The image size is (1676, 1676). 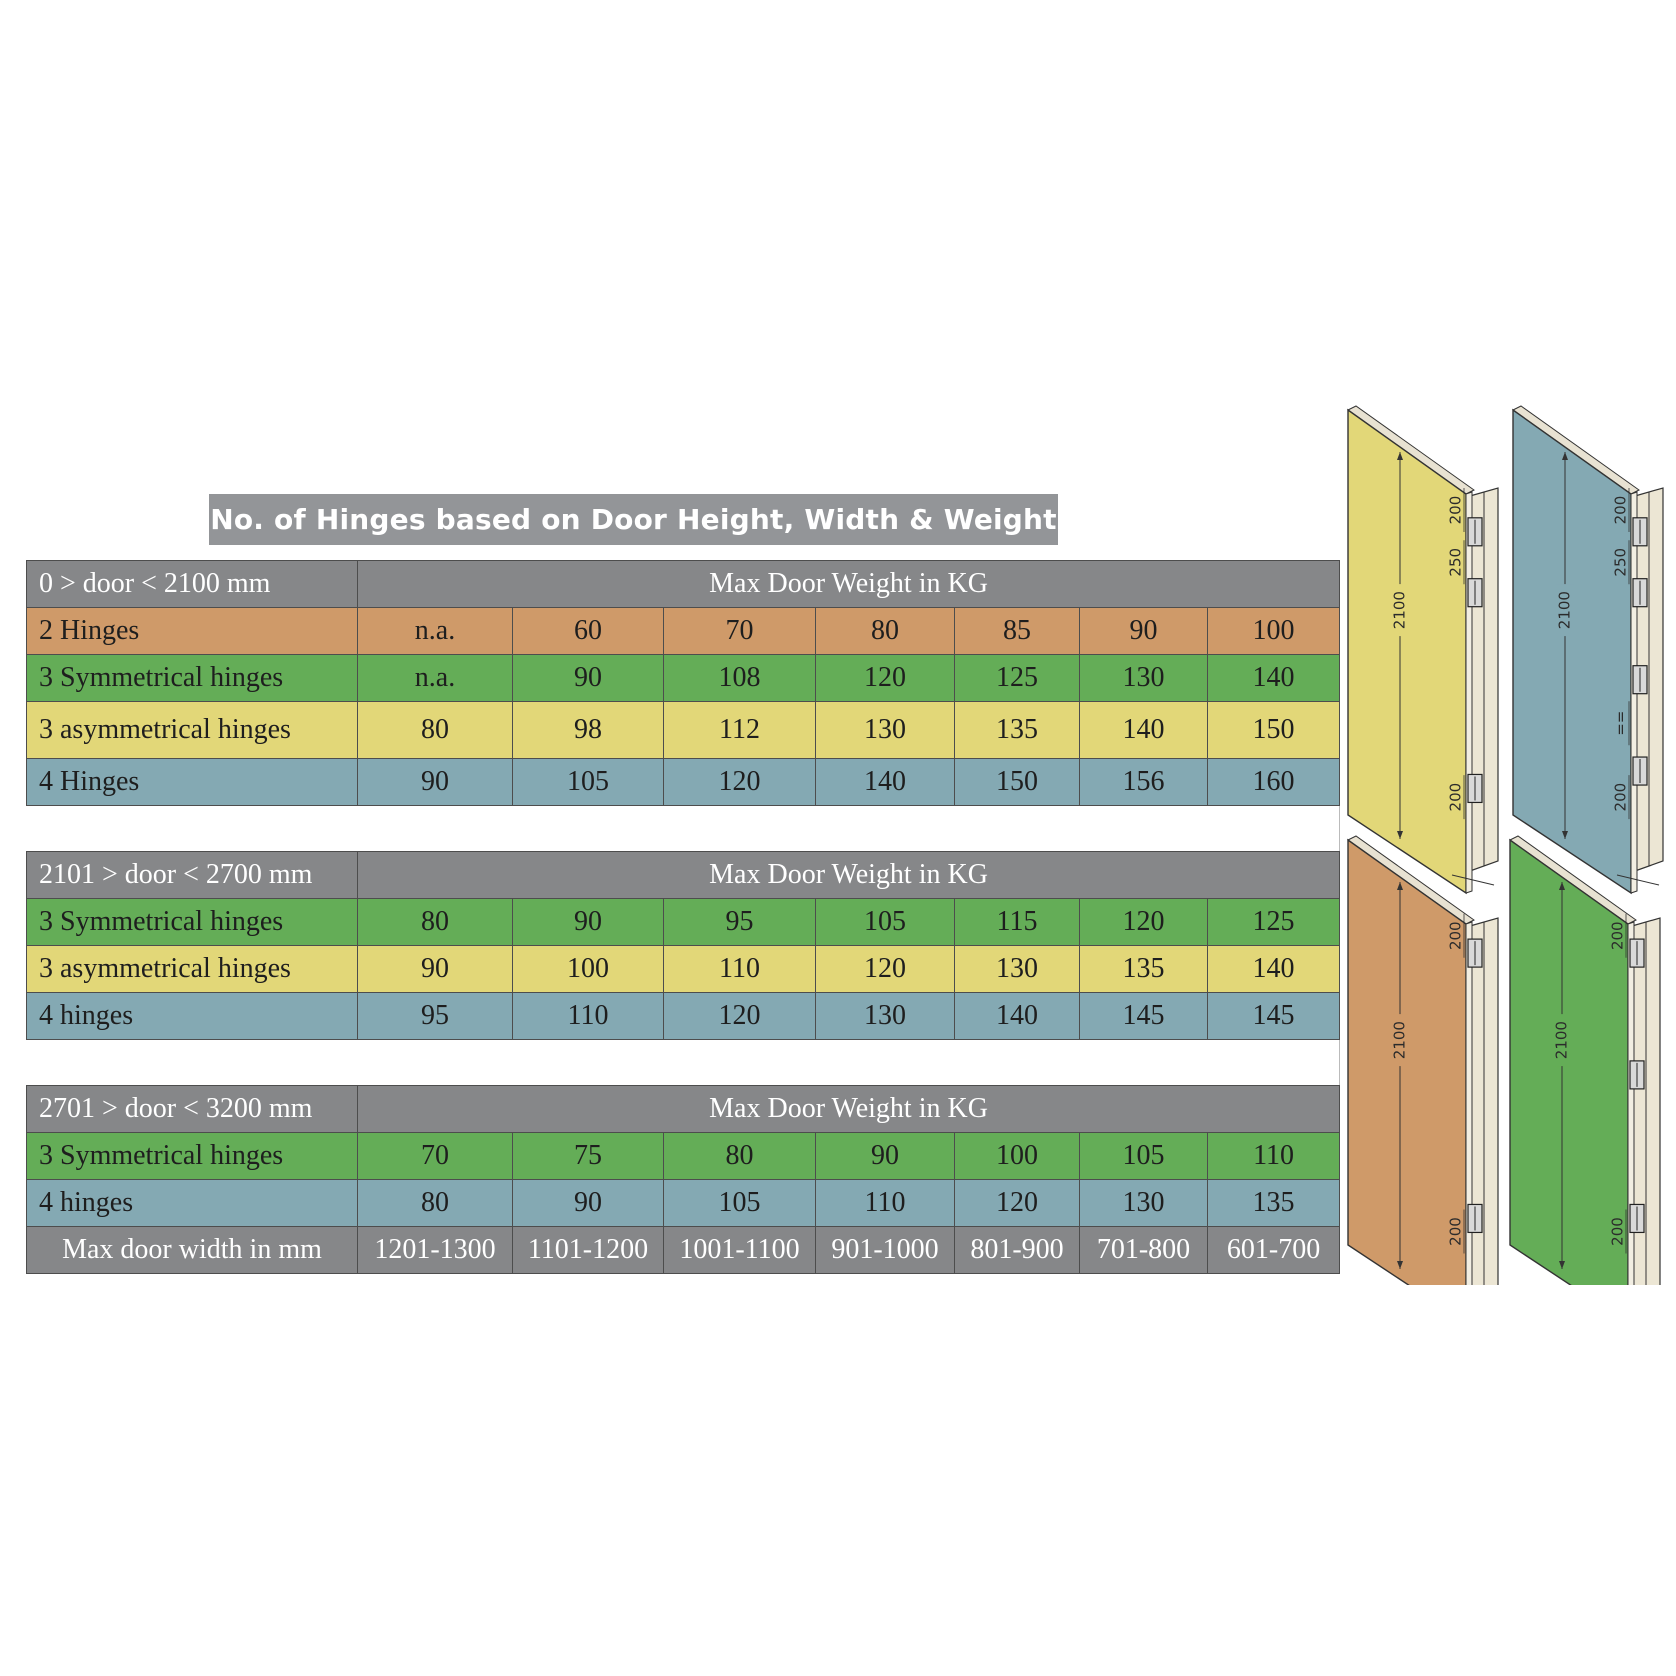 What do you see at coordinates (588, 1250) in the screenshot?
I see `door-width-cell: 1101-1200` at bounding box center [588, 1250].